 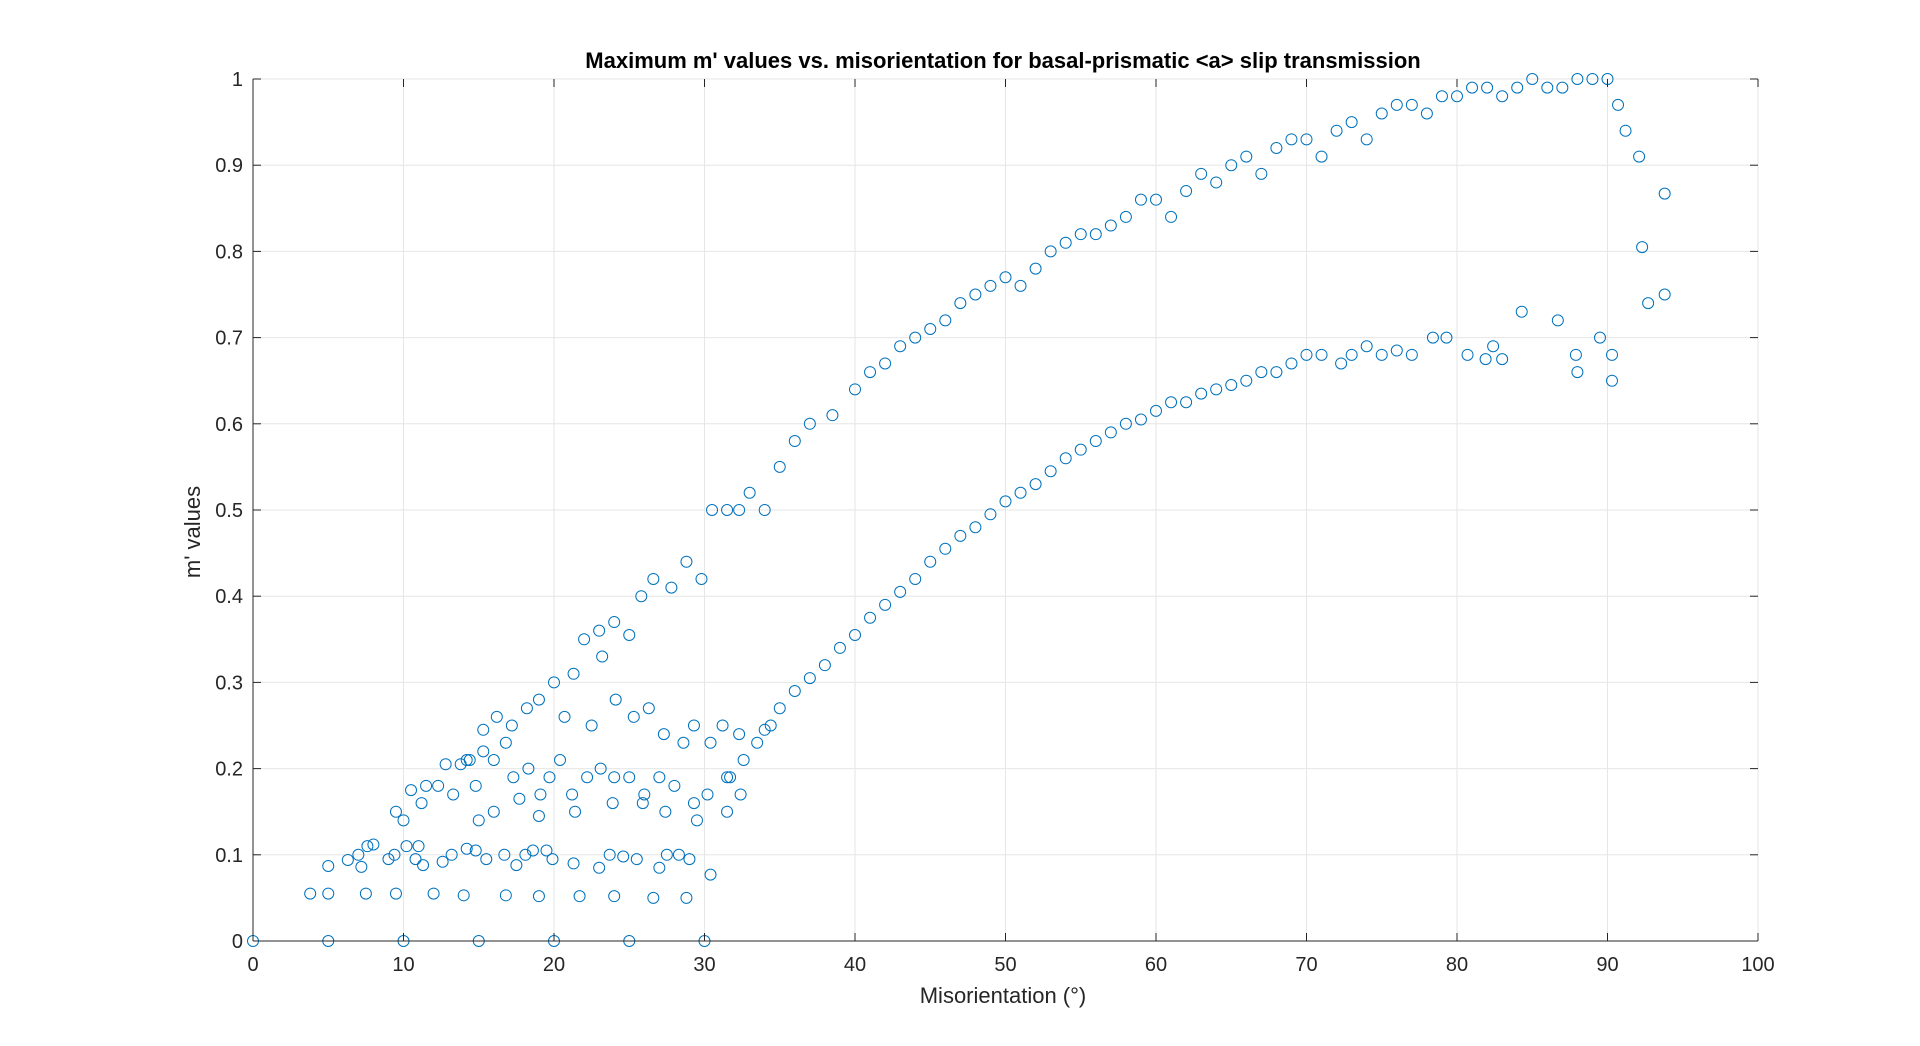 I want to click on y-tick-labels: 0 0.1 0.2 0.3 0.4 0.5 0.6 0.7 0.8 0.9 1, so click(x=229, y=511).